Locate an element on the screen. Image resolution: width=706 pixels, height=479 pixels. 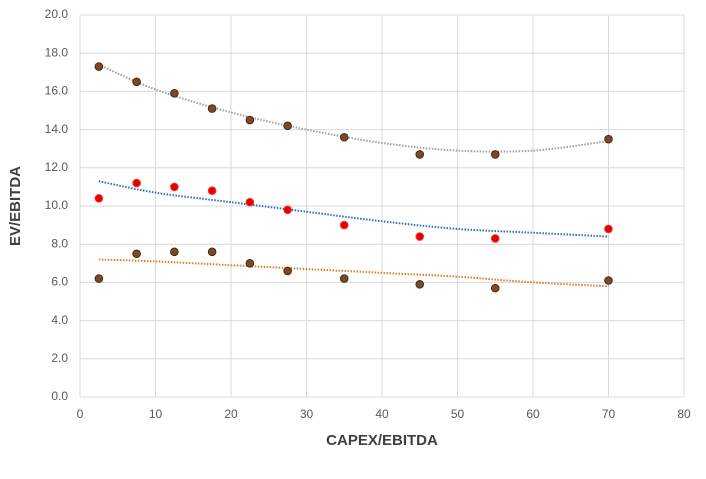
y-tick-label: 6.0 is located at coordinates (59, 282).